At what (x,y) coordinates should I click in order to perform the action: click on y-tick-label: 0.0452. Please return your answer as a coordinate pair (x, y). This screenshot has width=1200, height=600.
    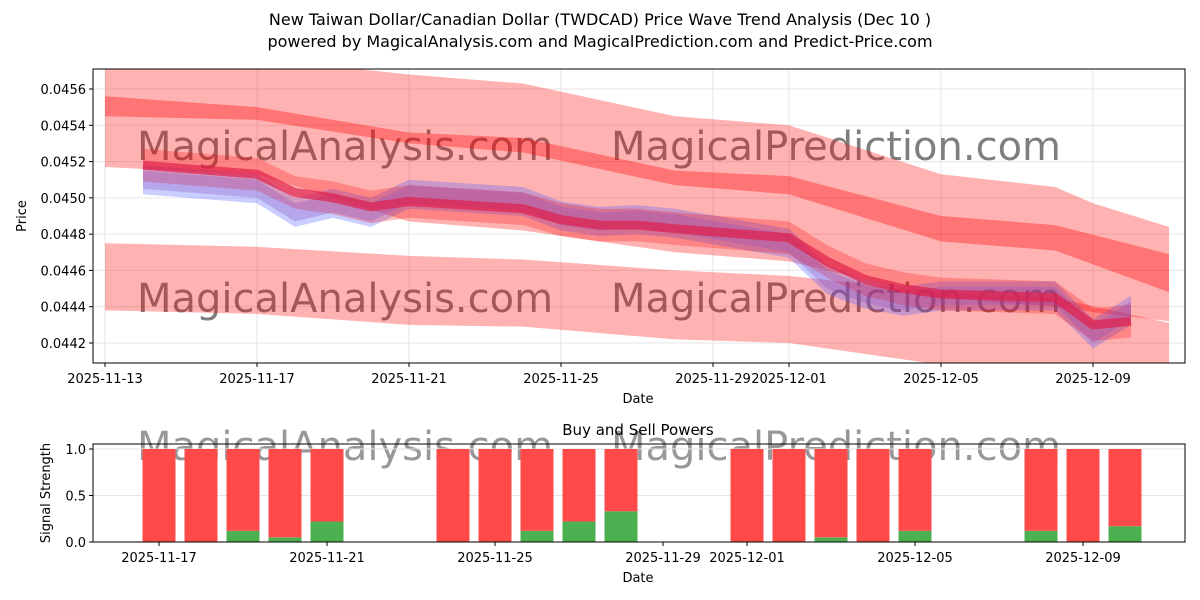
    Looking at the image, I should click on (64, 163).